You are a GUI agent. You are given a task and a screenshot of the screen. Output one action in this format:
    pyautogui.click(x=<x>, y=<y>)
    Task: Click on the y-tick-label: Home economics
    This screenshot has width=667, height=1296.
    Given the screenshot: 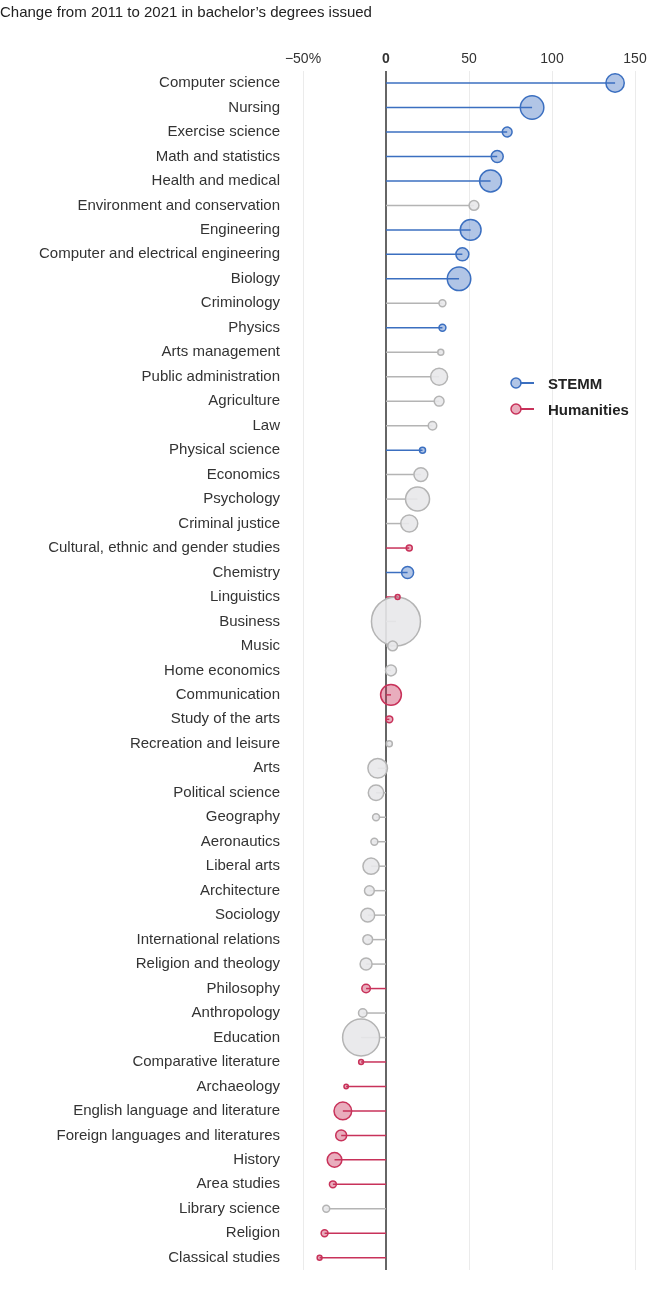 What is the action you would take?
    pyautogui.click(x=222, y=669)
    